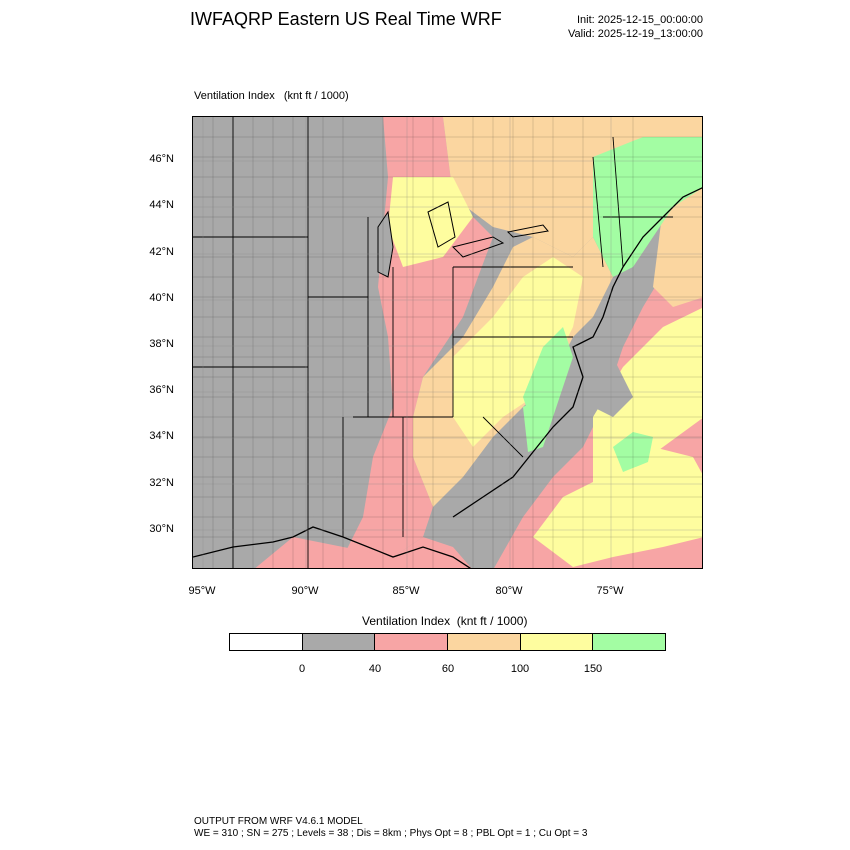 The width and height of the screenshot is (850, 850). I want to click on legend-tick-60: 60, so click(448, 669).